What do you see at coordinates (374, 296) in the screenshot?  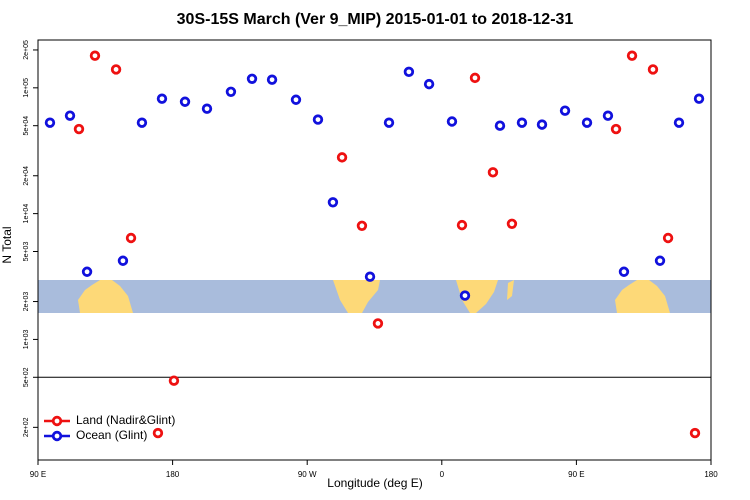 I see `map-strip` at bounding box center [374, 296].